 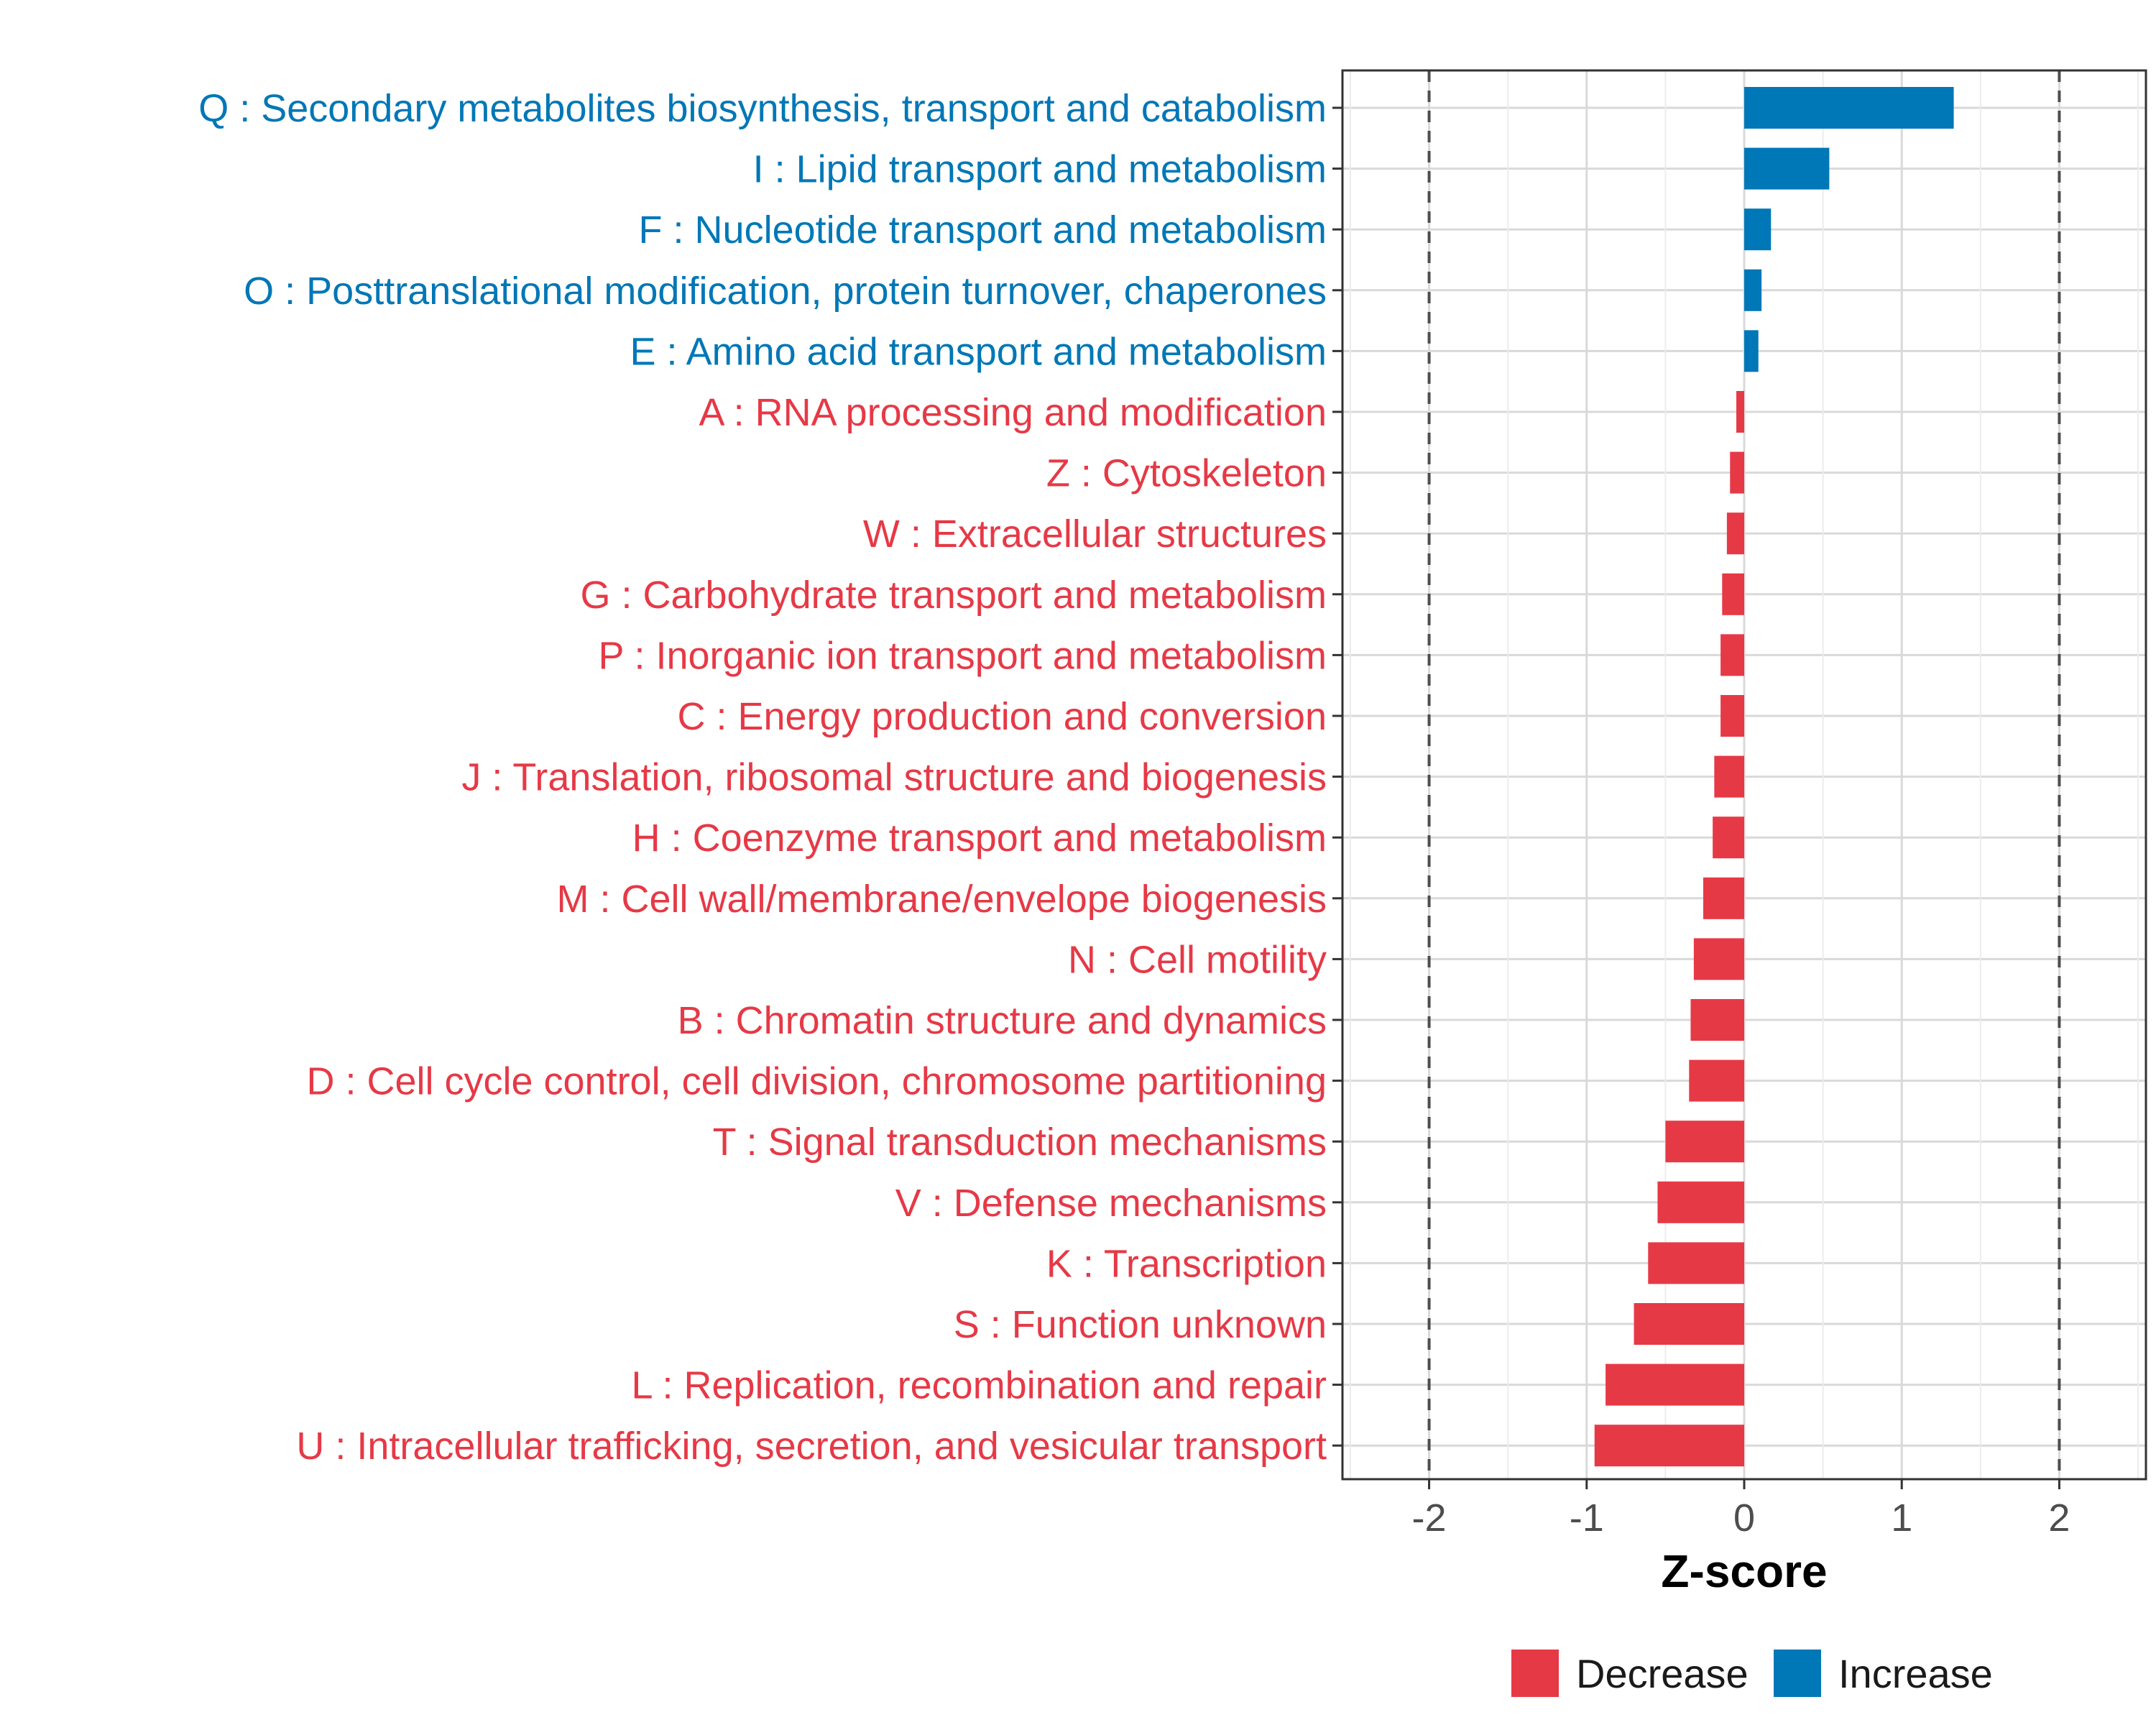 I want to click on x-tick-label: 1, so click(x=1901, y=1518).